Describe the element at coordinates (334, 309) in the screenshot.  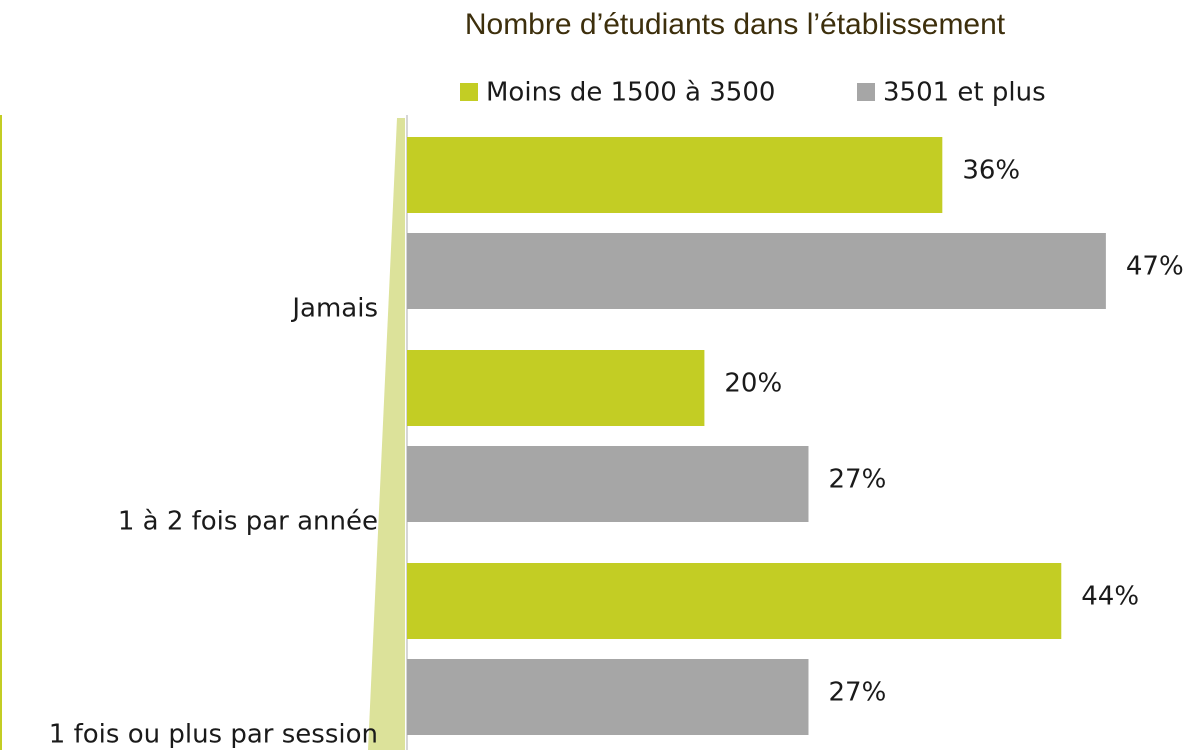
I see `category-label: Jamais` at that location.